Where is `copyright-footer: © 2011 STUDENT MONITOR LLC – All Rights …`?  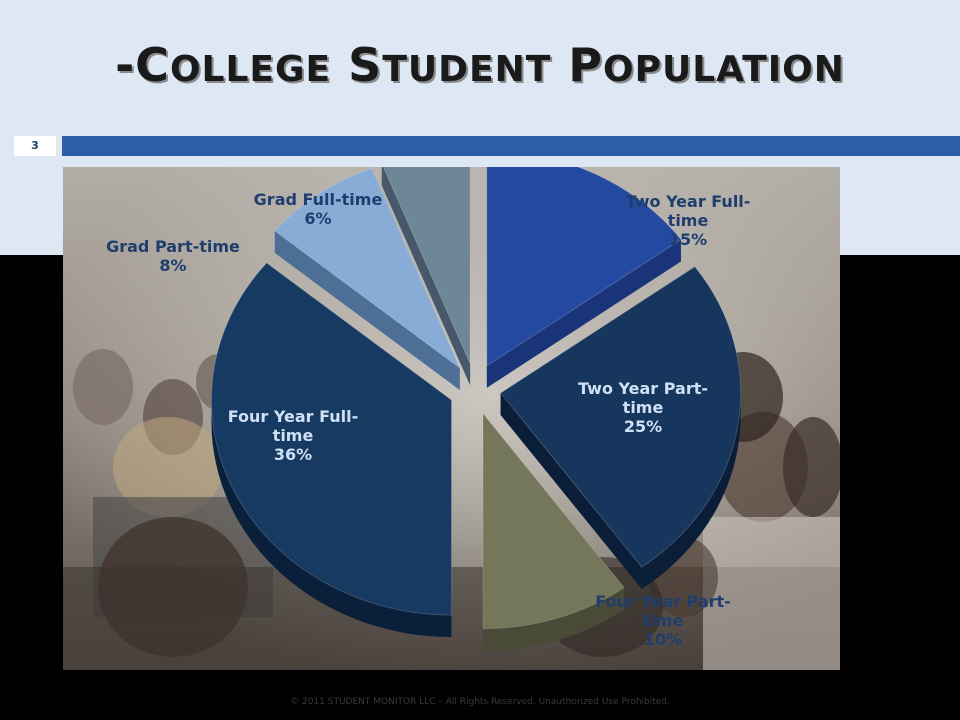
copyright-footer: © 2011 STUDENT MONITOR LLC – All Rights … is located at coordinates (480, 702).